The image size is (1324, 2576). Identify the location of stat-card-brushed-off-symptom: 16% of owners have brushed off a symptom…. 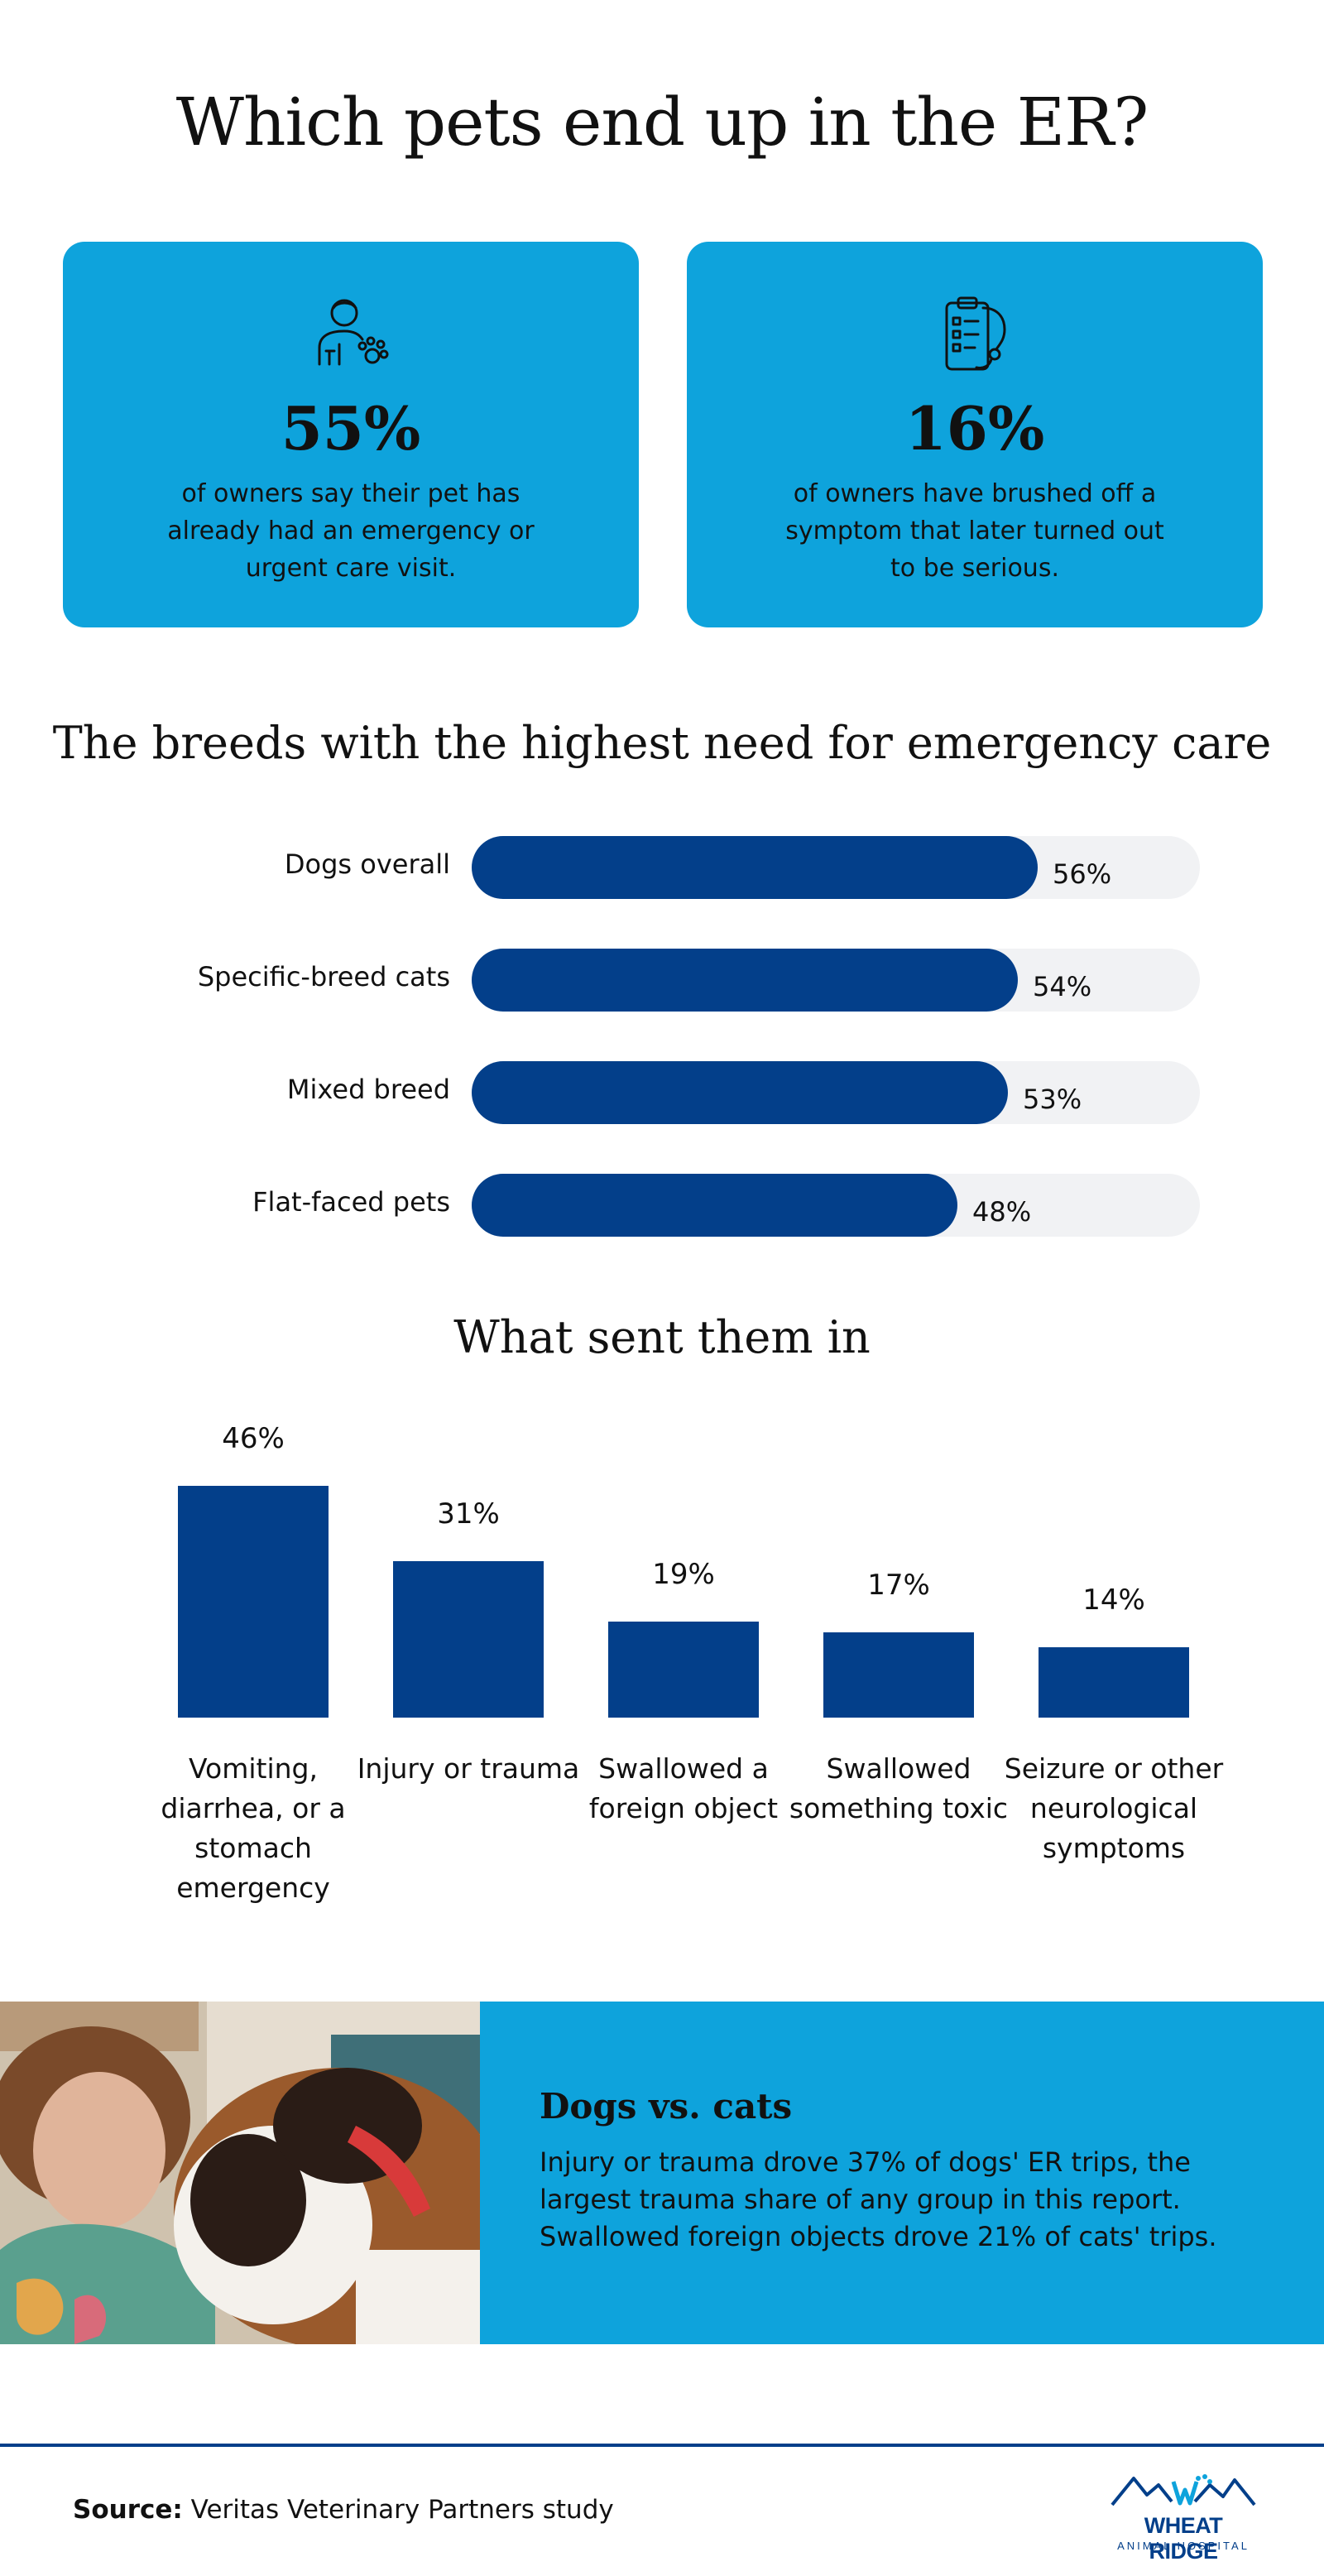
(975, 434).